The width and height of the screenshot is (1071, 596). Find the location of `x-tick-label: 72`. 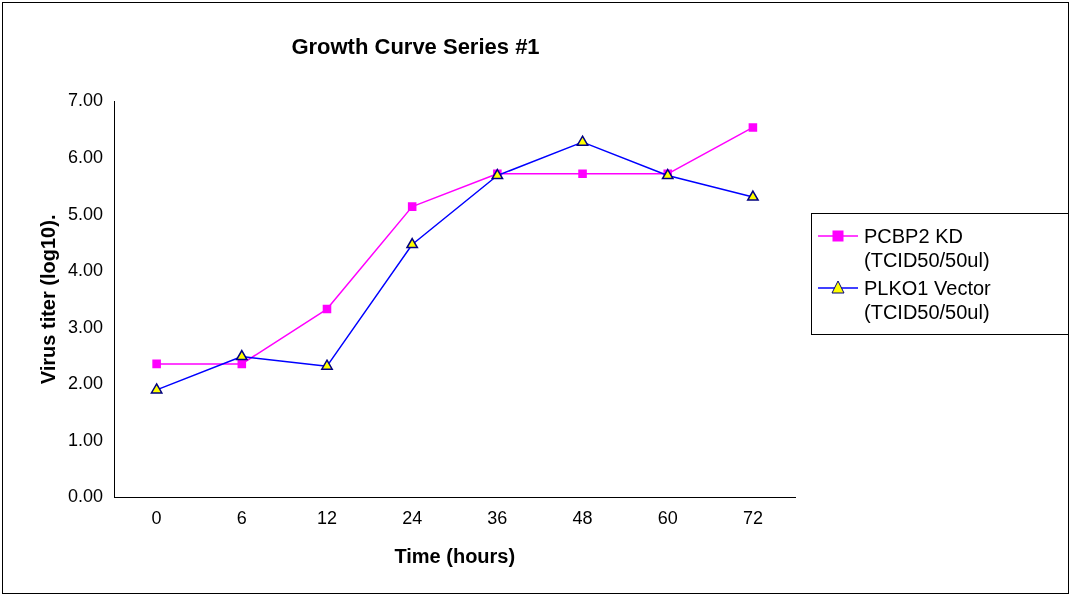

x-tick-label: 72 is located at coordinates (752, 518).